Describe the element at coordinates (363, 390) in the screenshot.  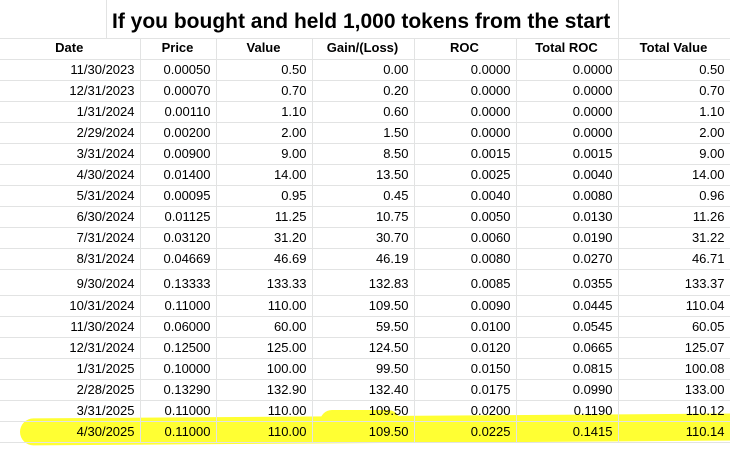
I see `value-cell: 132.40` at that location.